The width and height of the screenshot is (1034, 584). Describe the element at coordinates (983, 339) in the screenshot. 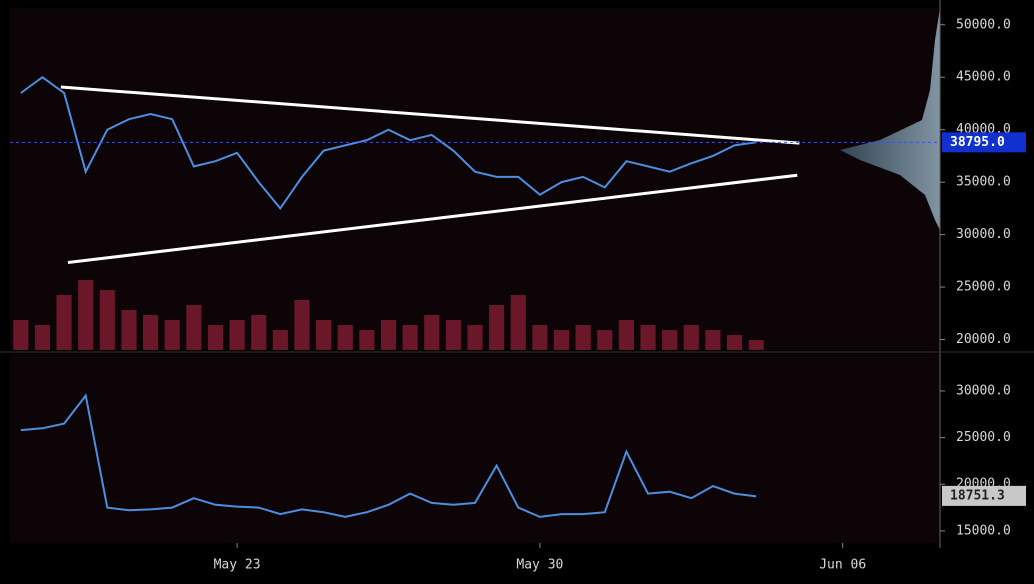

I see `y-tick-label: 20000.0` at that location.